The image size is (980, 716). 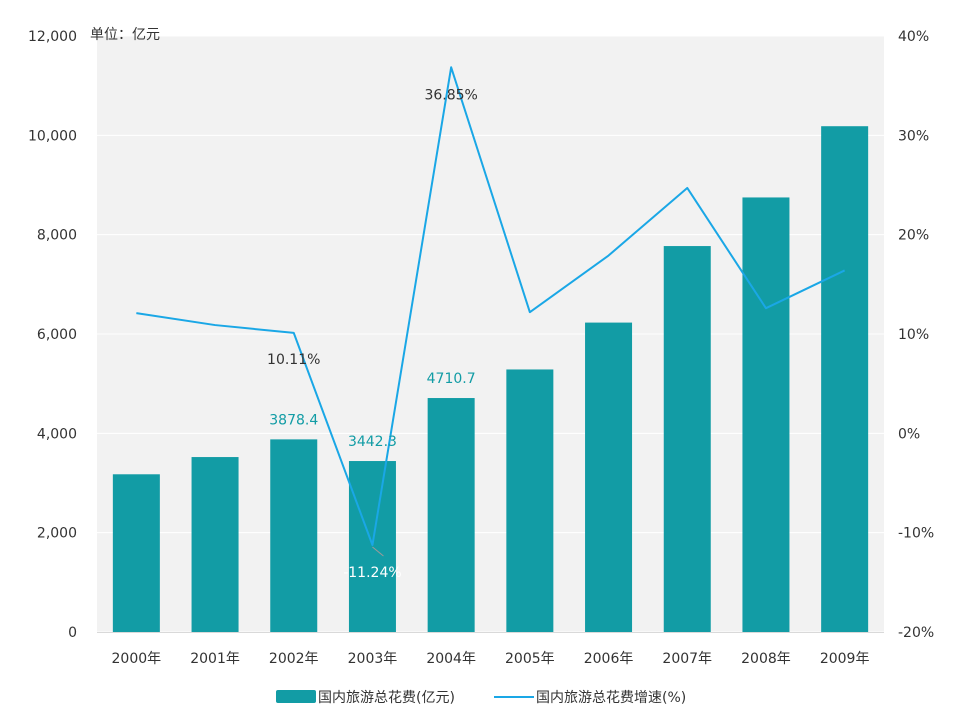 What do you see at coordinates (530, 659) in the screenshot?
I see `x-tick-label: 2005年` at bounding box center [530, 659].